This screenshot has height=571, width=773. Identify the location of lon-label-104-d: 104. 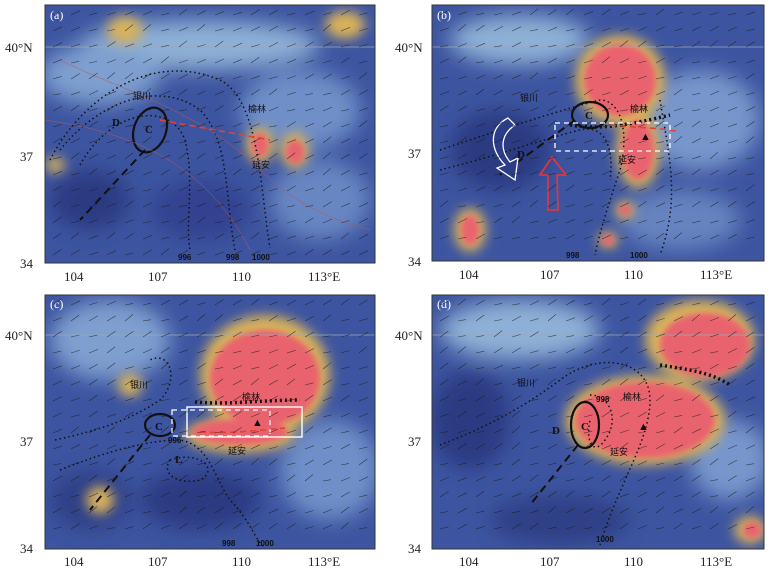
(469, 561).